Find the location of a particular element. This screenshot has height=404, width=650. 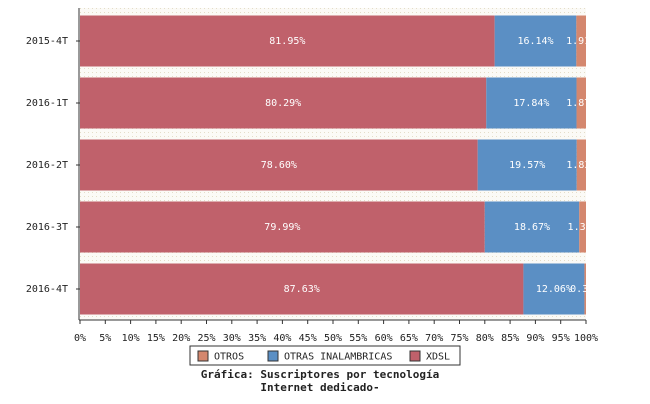

x-tick-label: 20% is located at coordinates (181, 338).